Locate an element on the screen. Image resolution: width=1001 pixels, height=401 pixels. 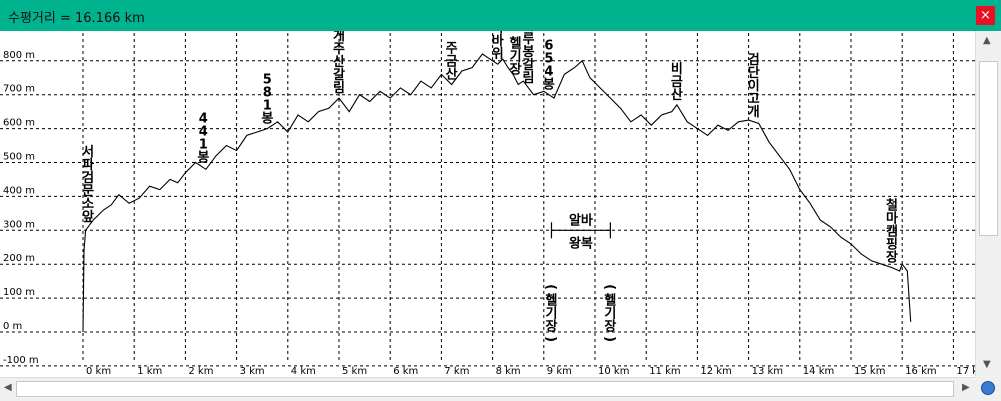
svg-text: 루 is located at coordinates (528, 39).